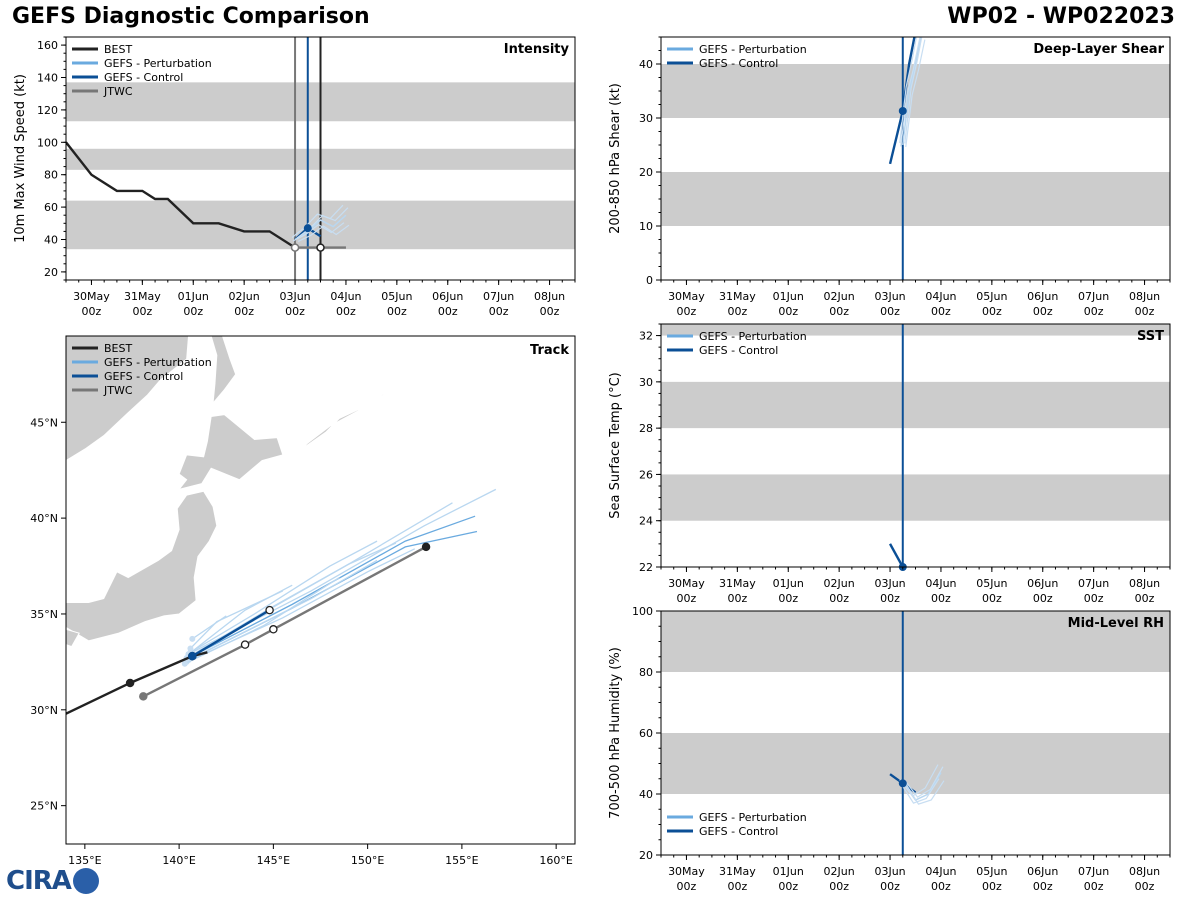 This screenshot has height=900, width=1200. What do you see at coordinates (1093, 871) in the screenshot?
I see `rh-xtick-label: 07Jun` at bounding box center [1093, 871].